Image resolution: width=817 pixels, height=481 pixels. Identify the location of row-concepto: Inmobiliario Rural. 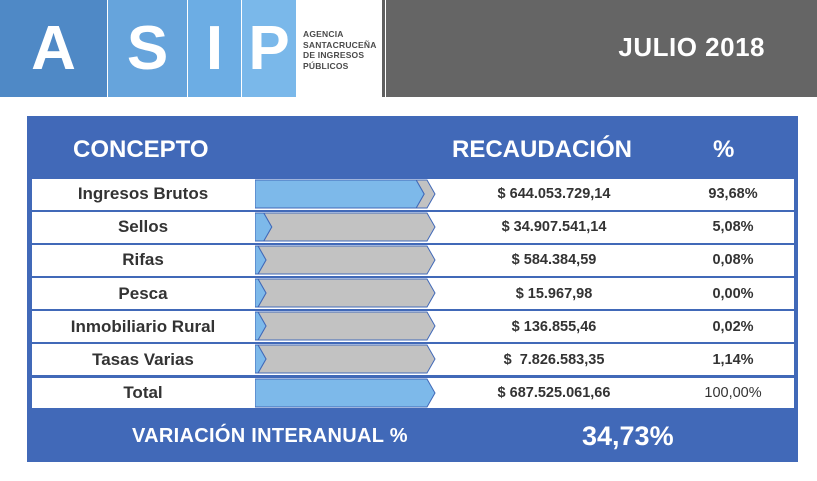
(143, 326).